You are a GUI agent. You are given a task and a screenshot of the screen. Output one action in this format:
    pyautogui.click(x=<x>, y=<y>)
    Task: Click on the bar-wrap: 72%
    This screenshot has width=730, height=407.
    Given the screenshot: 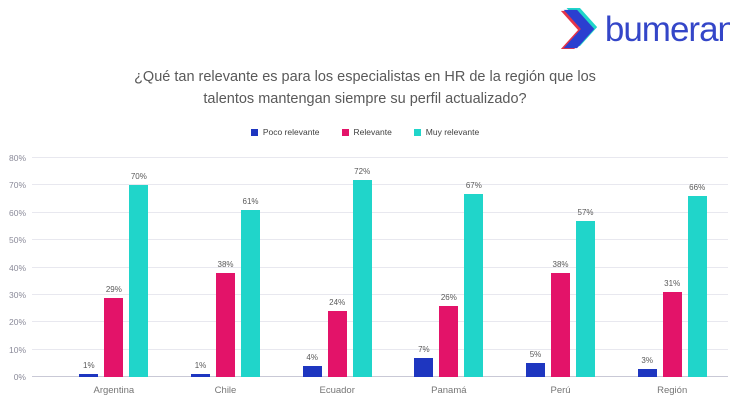 What is the action you would take?
    pyautogui.click(x=362, y=272)
    